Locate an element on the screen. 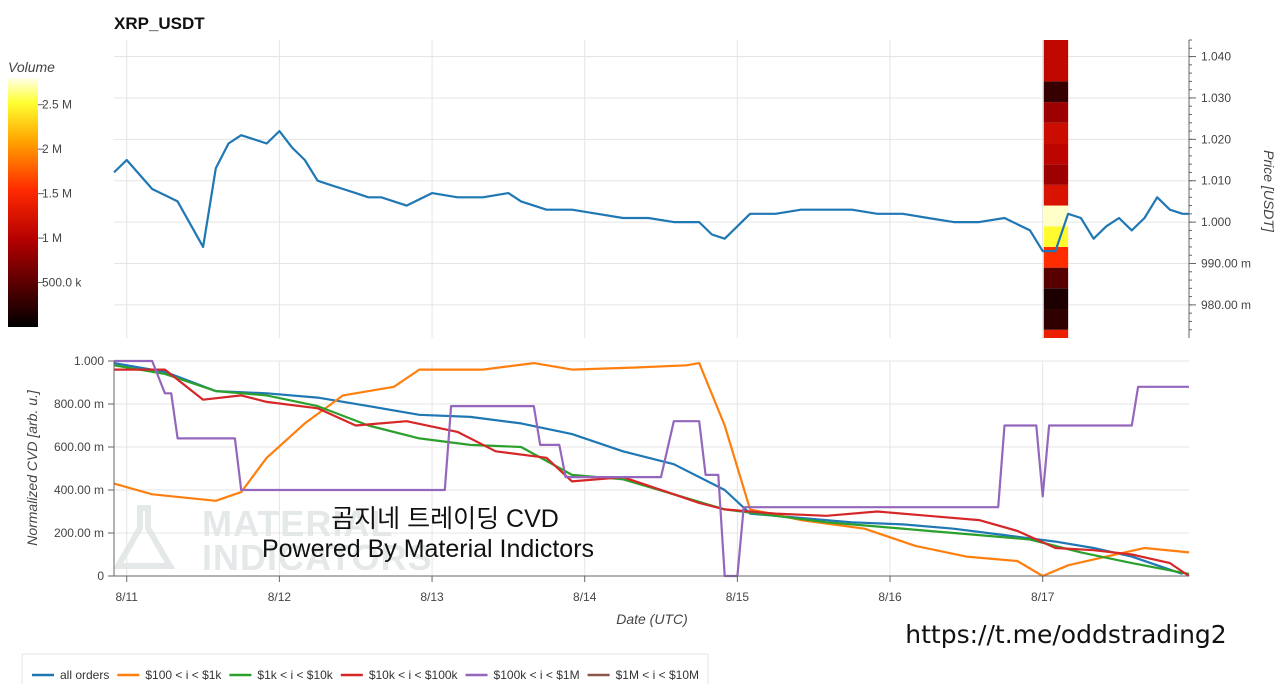  legend-label-5: $1M < i < $10M is located at coordinates (657, 675).